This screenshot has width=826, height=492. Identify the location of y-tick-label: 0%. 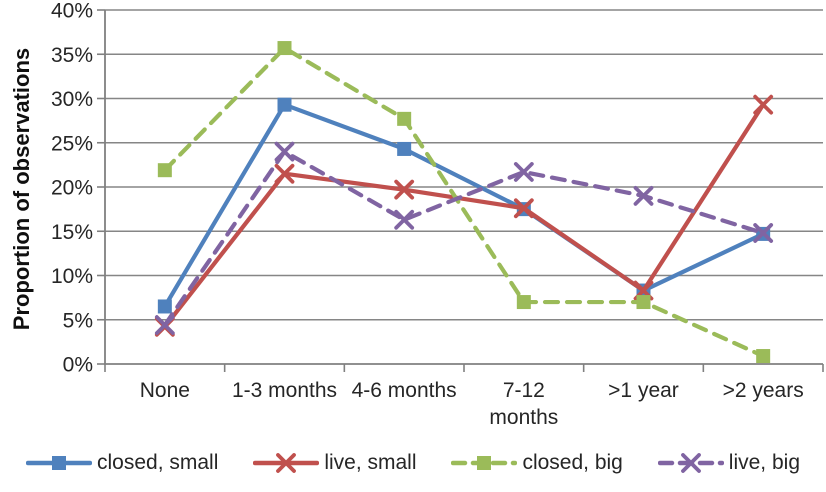
(78, 365).